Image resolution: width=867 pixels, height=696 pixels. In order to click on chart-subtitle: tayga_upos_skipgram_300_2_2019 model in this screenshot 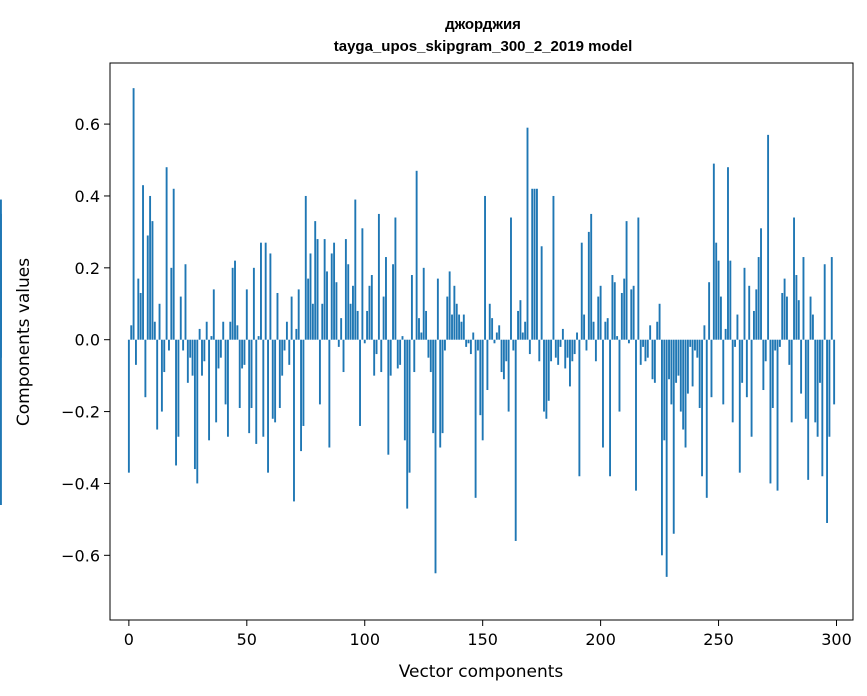, I will do `click(483, 46)`.